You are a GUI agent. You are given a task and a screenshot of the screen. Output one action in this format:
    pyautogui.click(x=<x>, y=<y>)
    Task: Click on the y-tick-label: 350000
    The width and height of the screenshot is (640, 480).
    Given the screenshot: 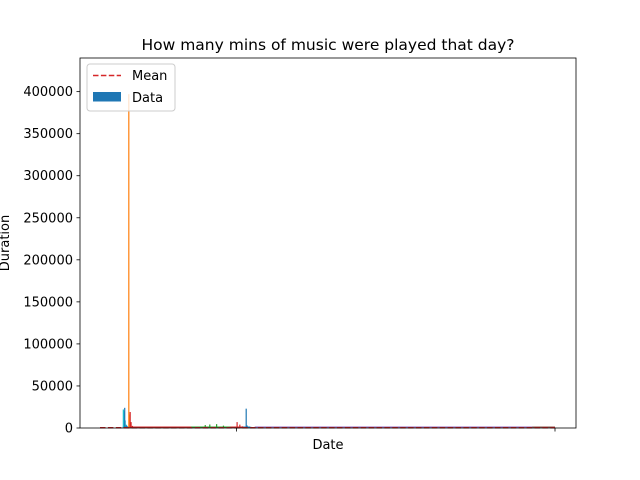 What is the action you would take?
    pyautogui.click(x=48, y=134)
    